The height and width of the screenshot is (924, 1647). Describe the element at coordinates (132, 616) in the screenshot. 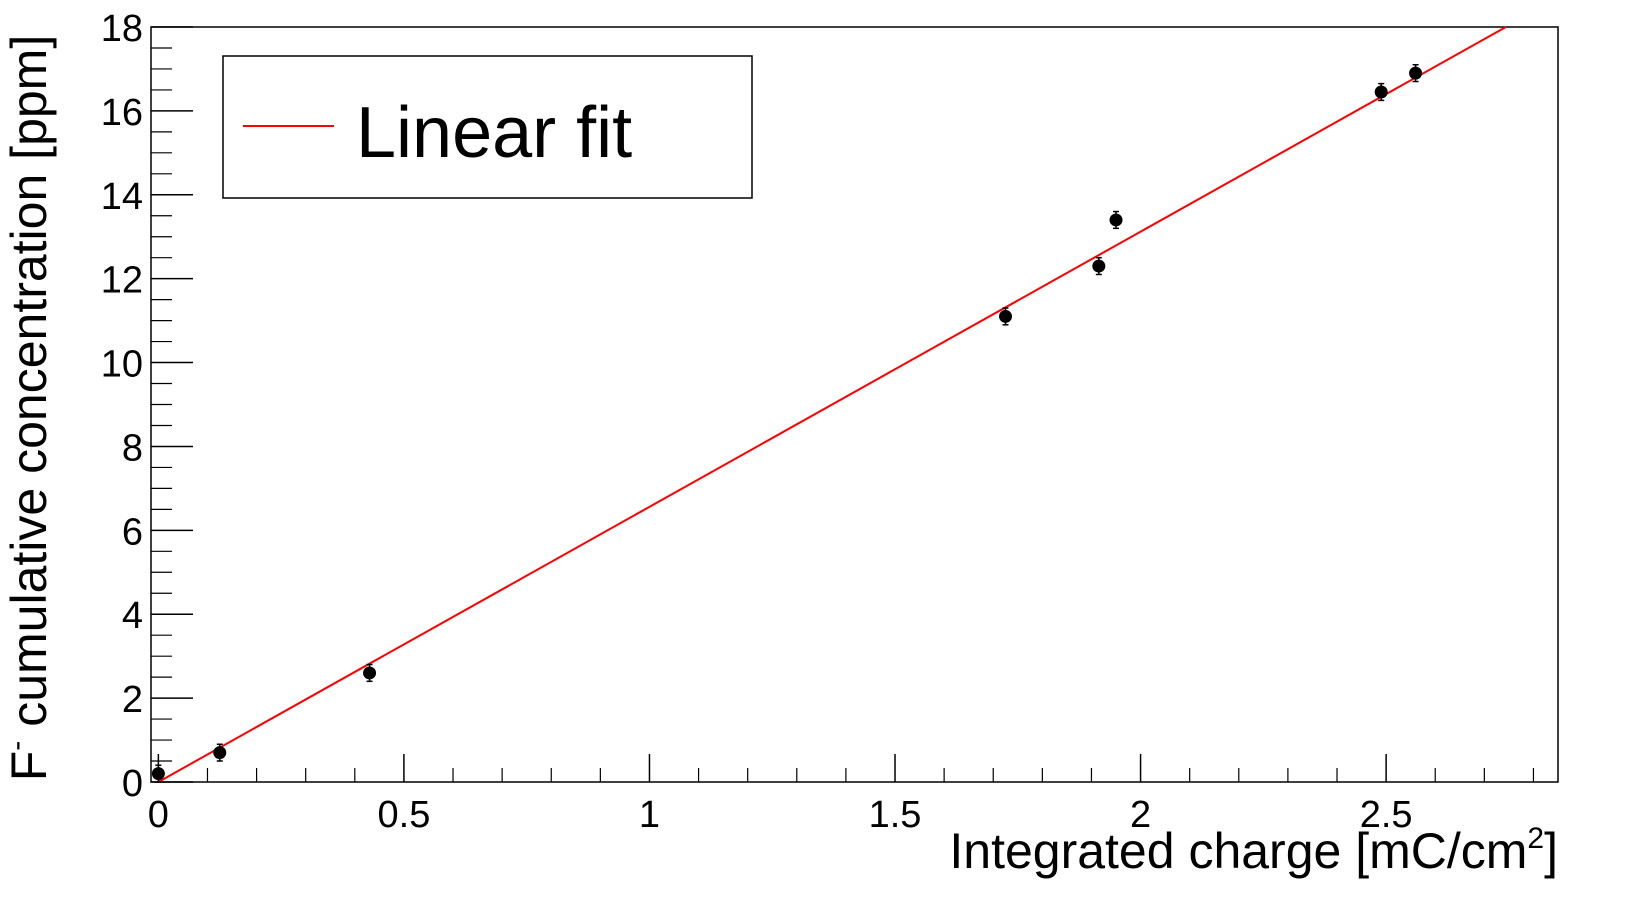

I see `y-tick-label: 4` at that location.